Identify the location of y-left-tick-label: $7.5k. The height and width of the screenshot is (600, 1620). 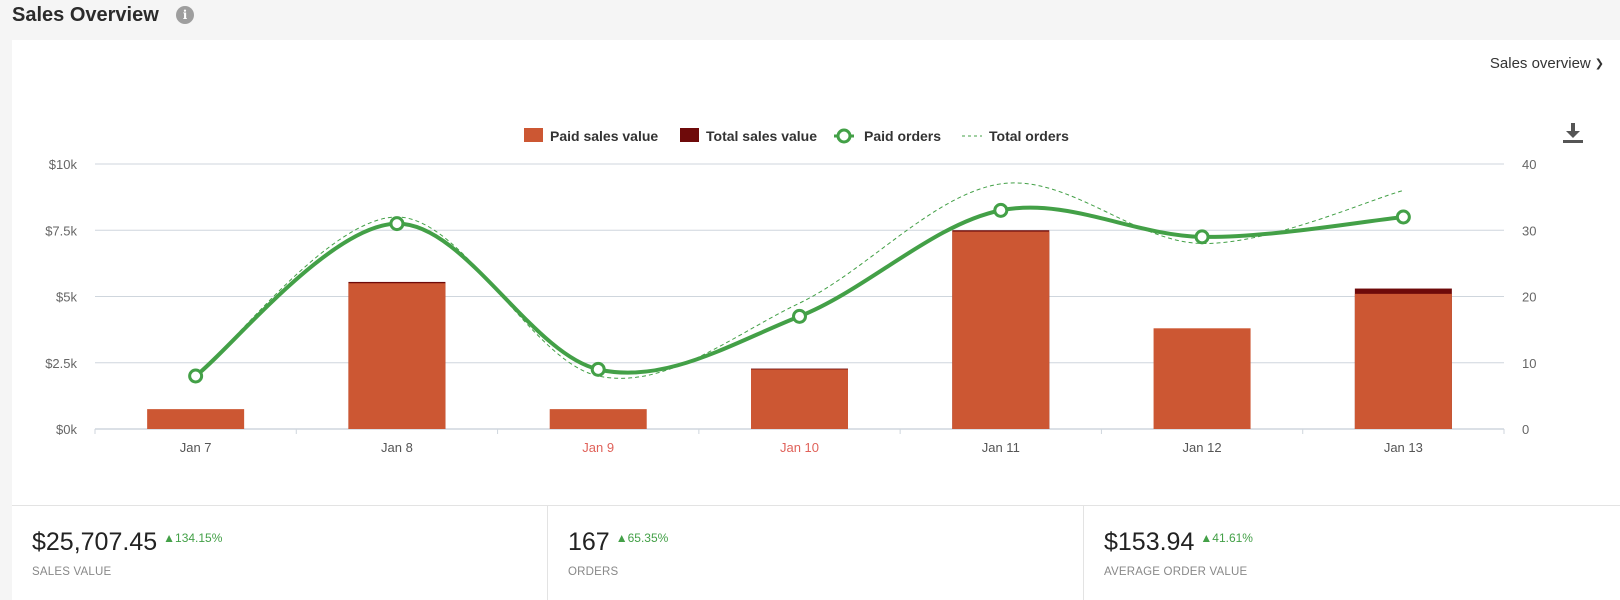
(61, 230).